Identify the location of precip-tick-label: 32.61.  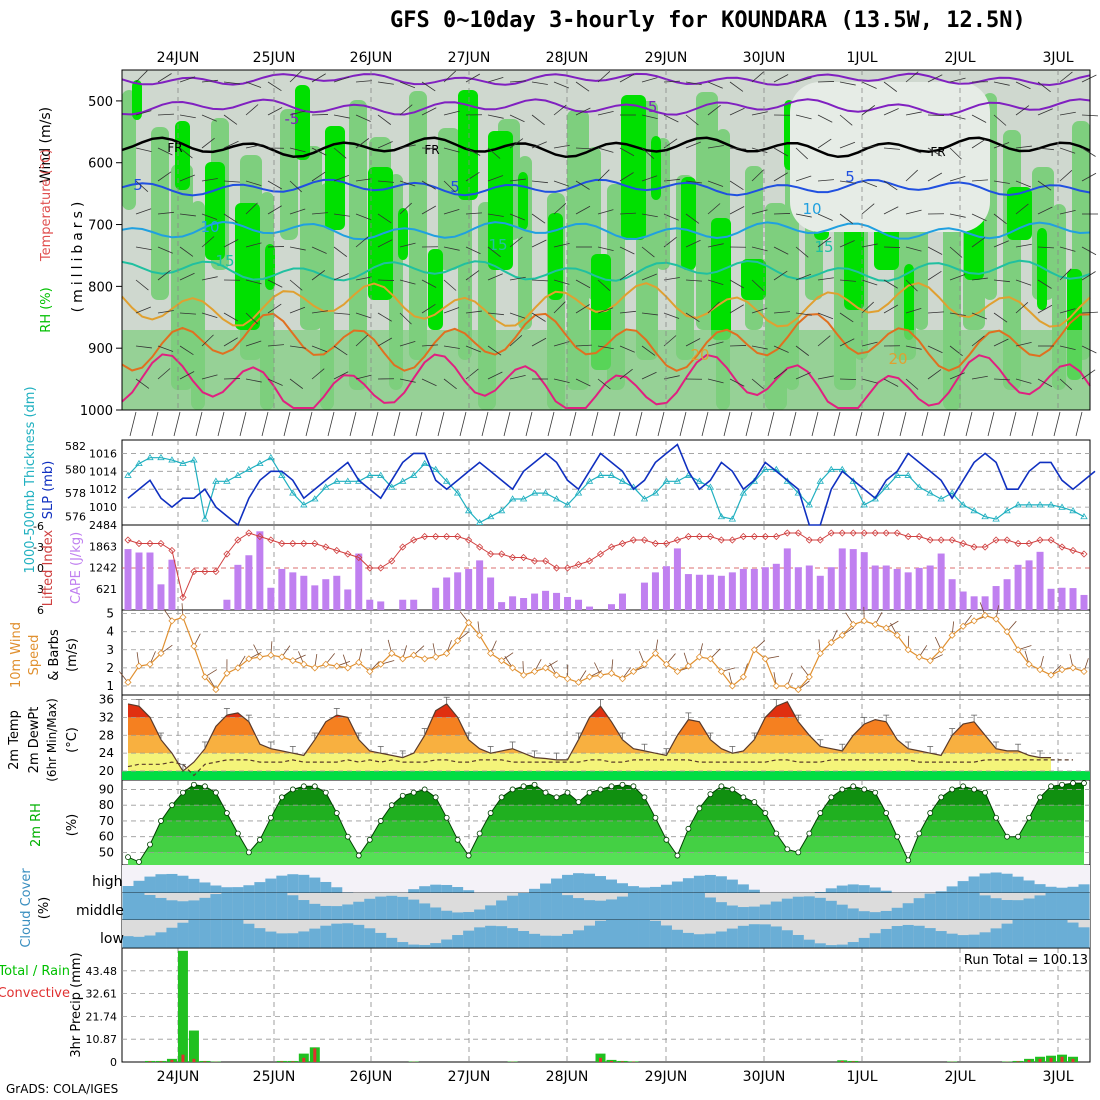
(102, 994).